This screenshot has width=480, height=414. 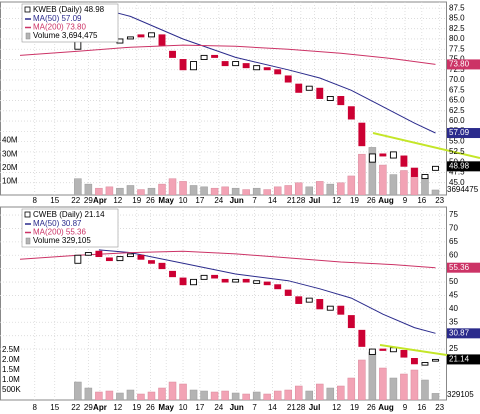 I want to click on price-flag-label: 30.87, so click(x=459, y=332).